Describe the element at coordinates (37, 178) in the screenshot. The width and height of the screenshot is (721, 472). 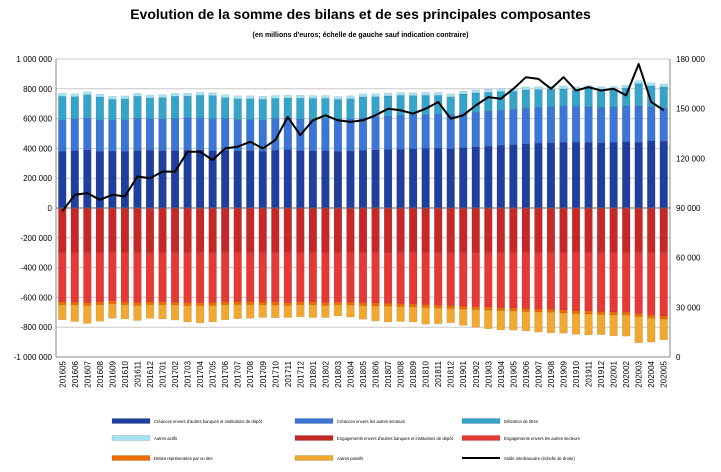
I see `left-tick-label: 200 000` at that location.